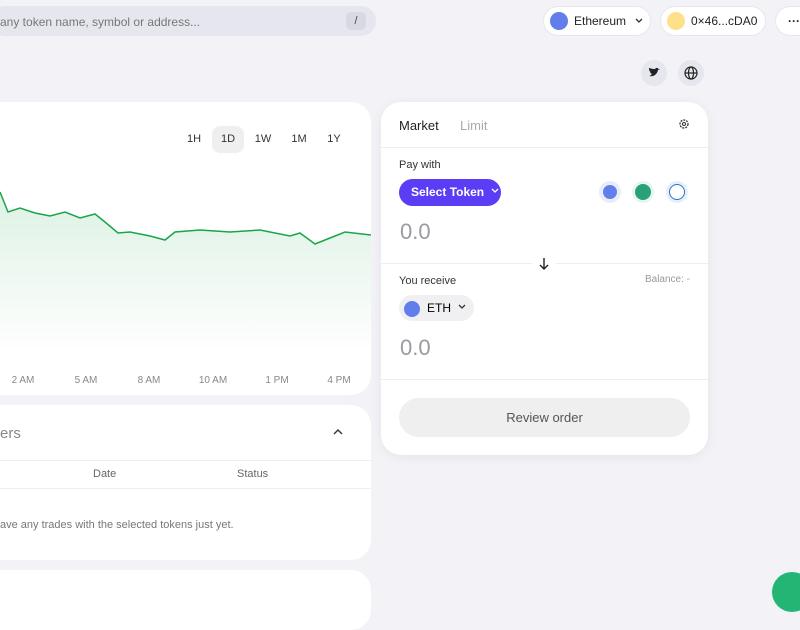 This screenshot has width=800, height=630. I want to click on balance: Balance: -, so click(667, 279).